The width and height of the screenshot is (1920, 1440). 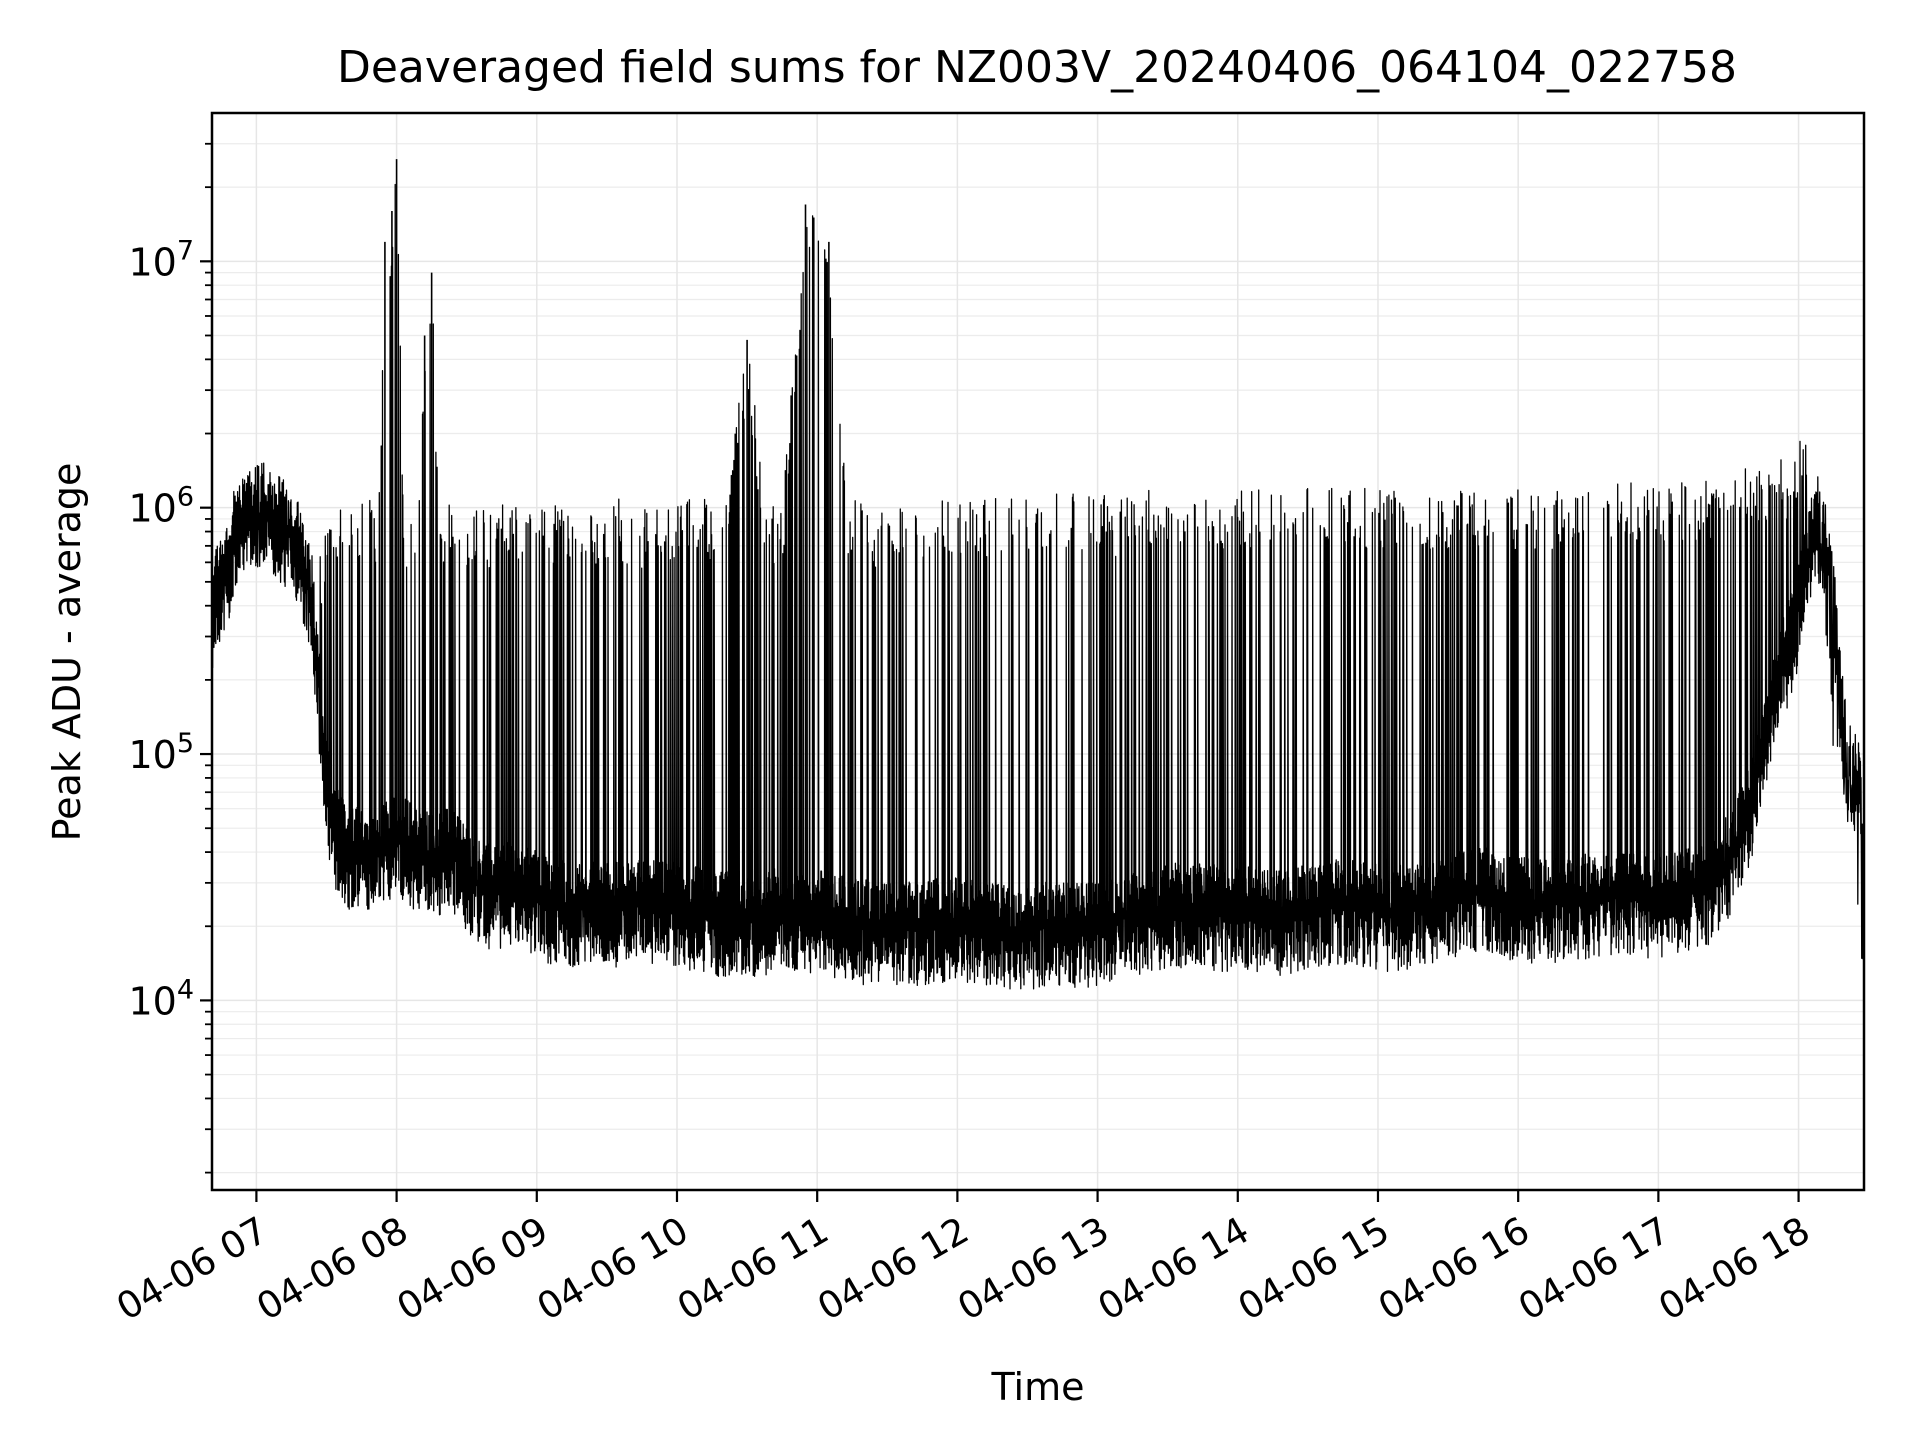 I want to click on y-axis: 104 105 106 107, so click(x=170, y=658).